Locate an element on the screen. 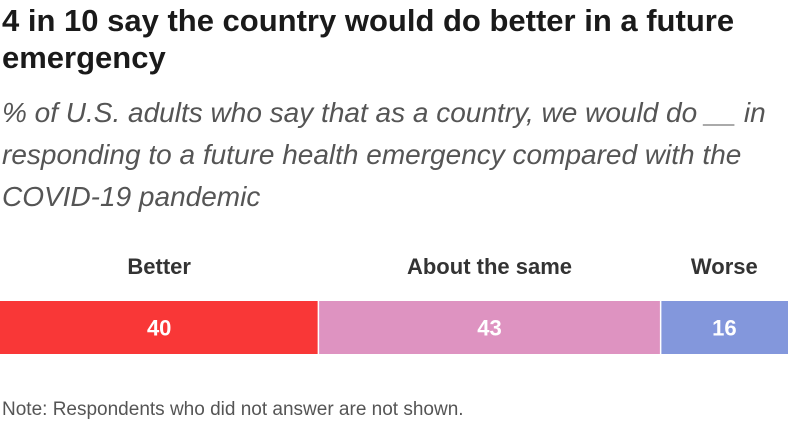 The width and height of the screenshot is (788, 423). value-label-better: 40 is located at coordinates (159, 328).